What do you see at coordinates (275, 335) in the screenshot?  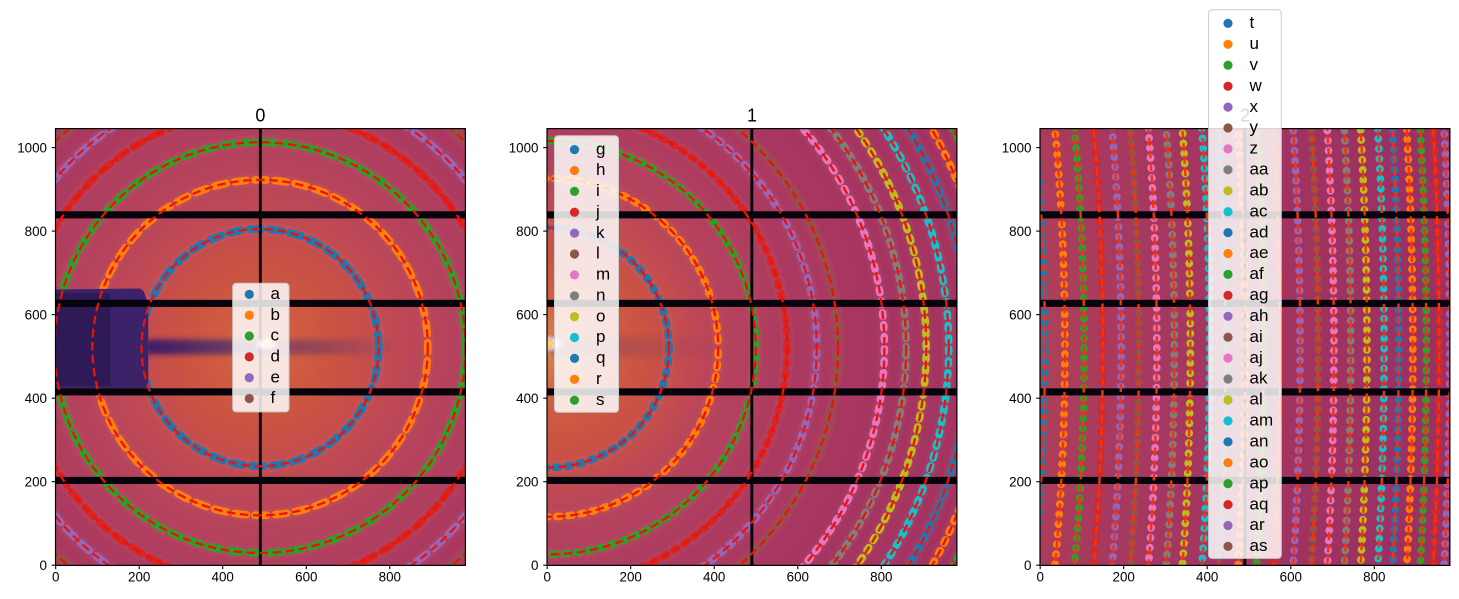 I see `svg-text: c` at bounding box center [275, 335].